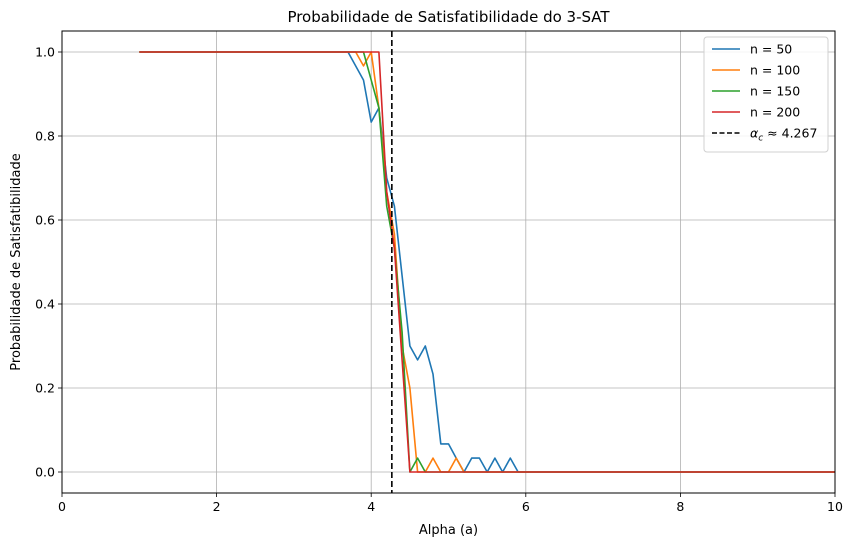 The image size is (855, 547). Describe the element at coordinates (45, 388) in the screenshot. I see `y-tick-label: 0.2` at that location.